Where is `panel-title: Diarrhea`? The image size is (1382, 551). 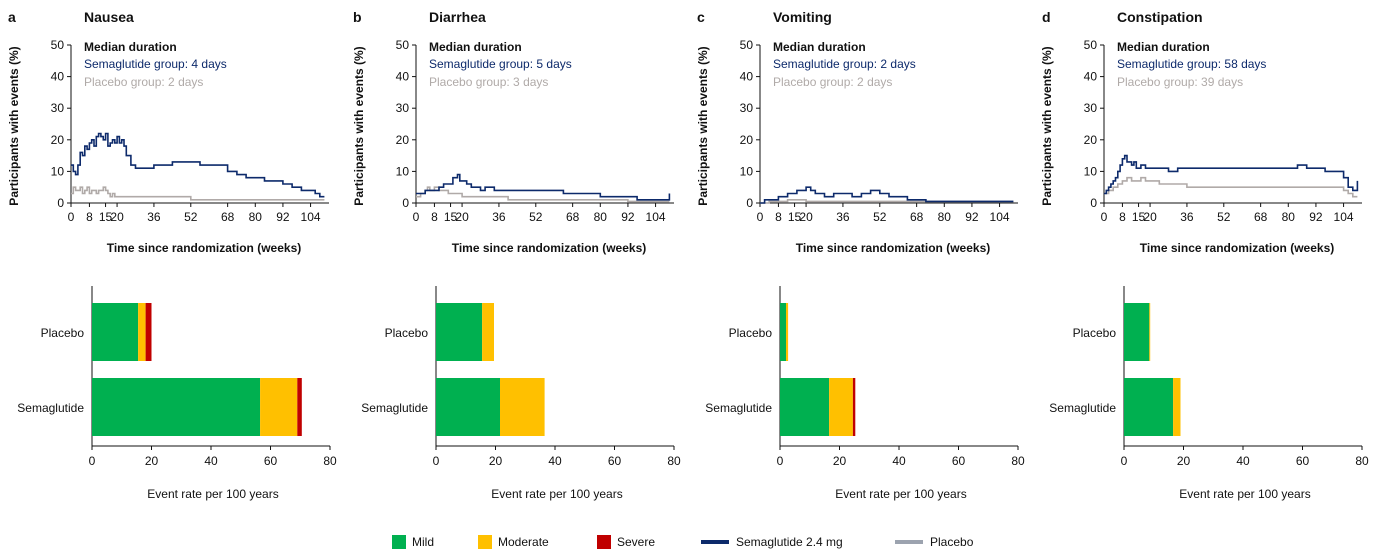
panel-title: Diarrhea is located at coordinates (457, 17).